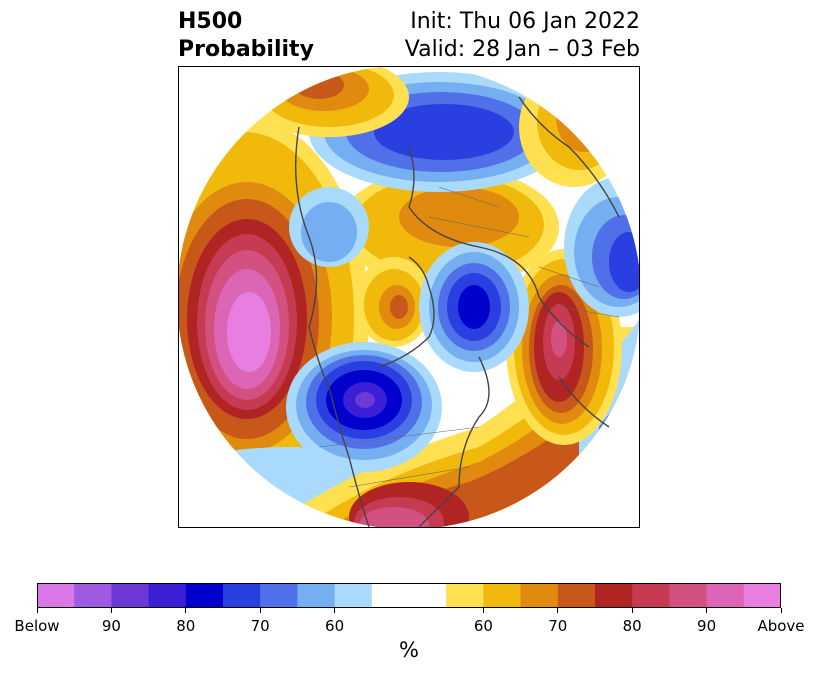  I want to click on colorbar-tick-label: Above, so click(781, 626).